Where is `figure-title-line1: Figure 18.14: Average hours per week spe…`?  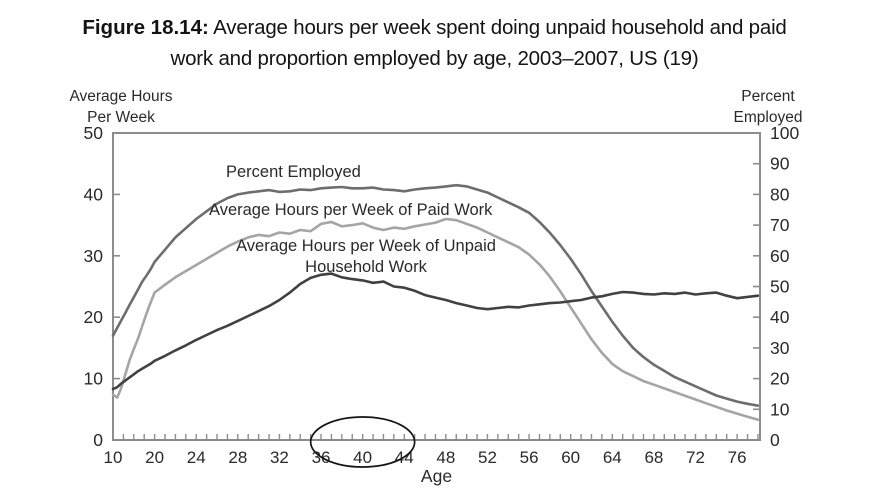 figure-title-line1: Figure 18.14: Average hours per week spe… is located at coordinates (434, 27).